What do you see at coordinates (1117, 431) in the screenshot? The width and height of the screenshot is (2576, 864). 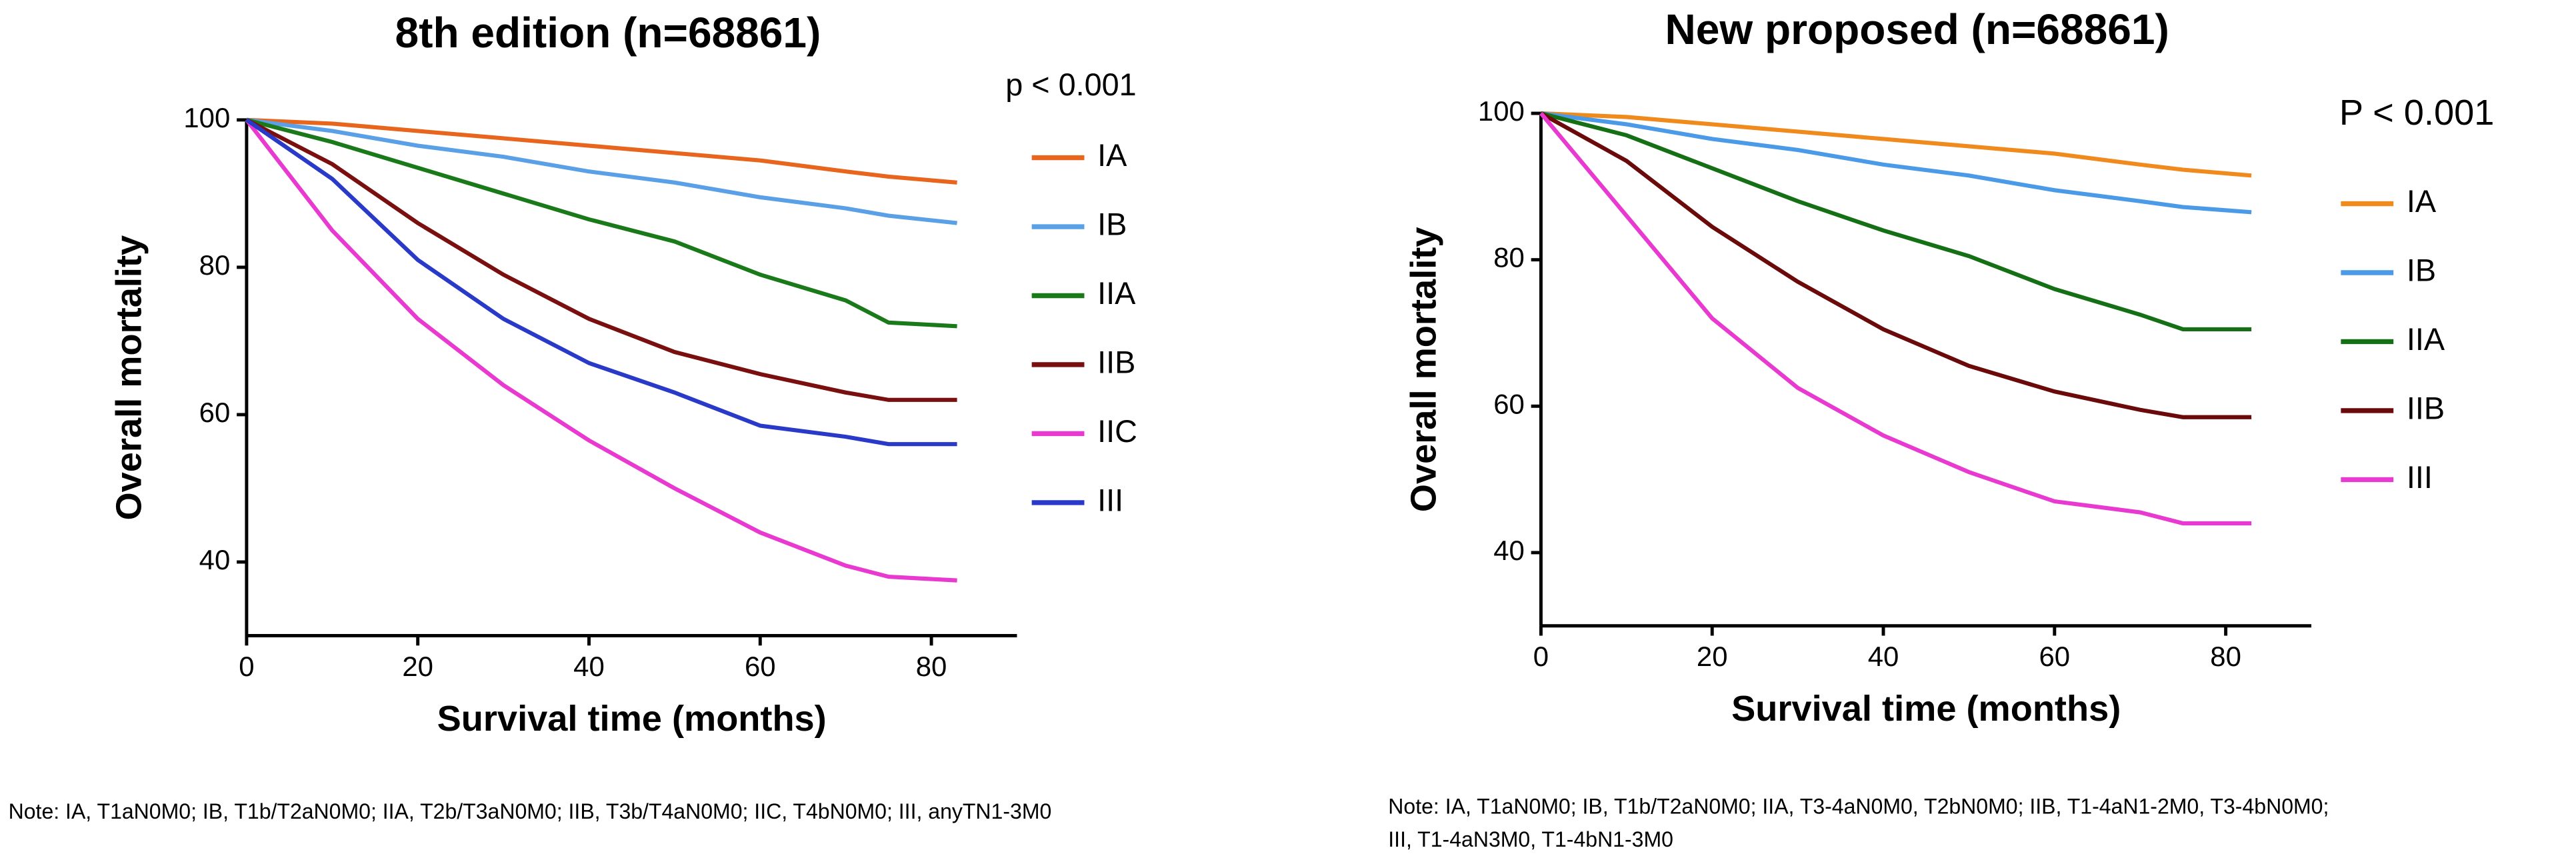 I see `legend-label: IIC` at bounding box center [1117, 431].